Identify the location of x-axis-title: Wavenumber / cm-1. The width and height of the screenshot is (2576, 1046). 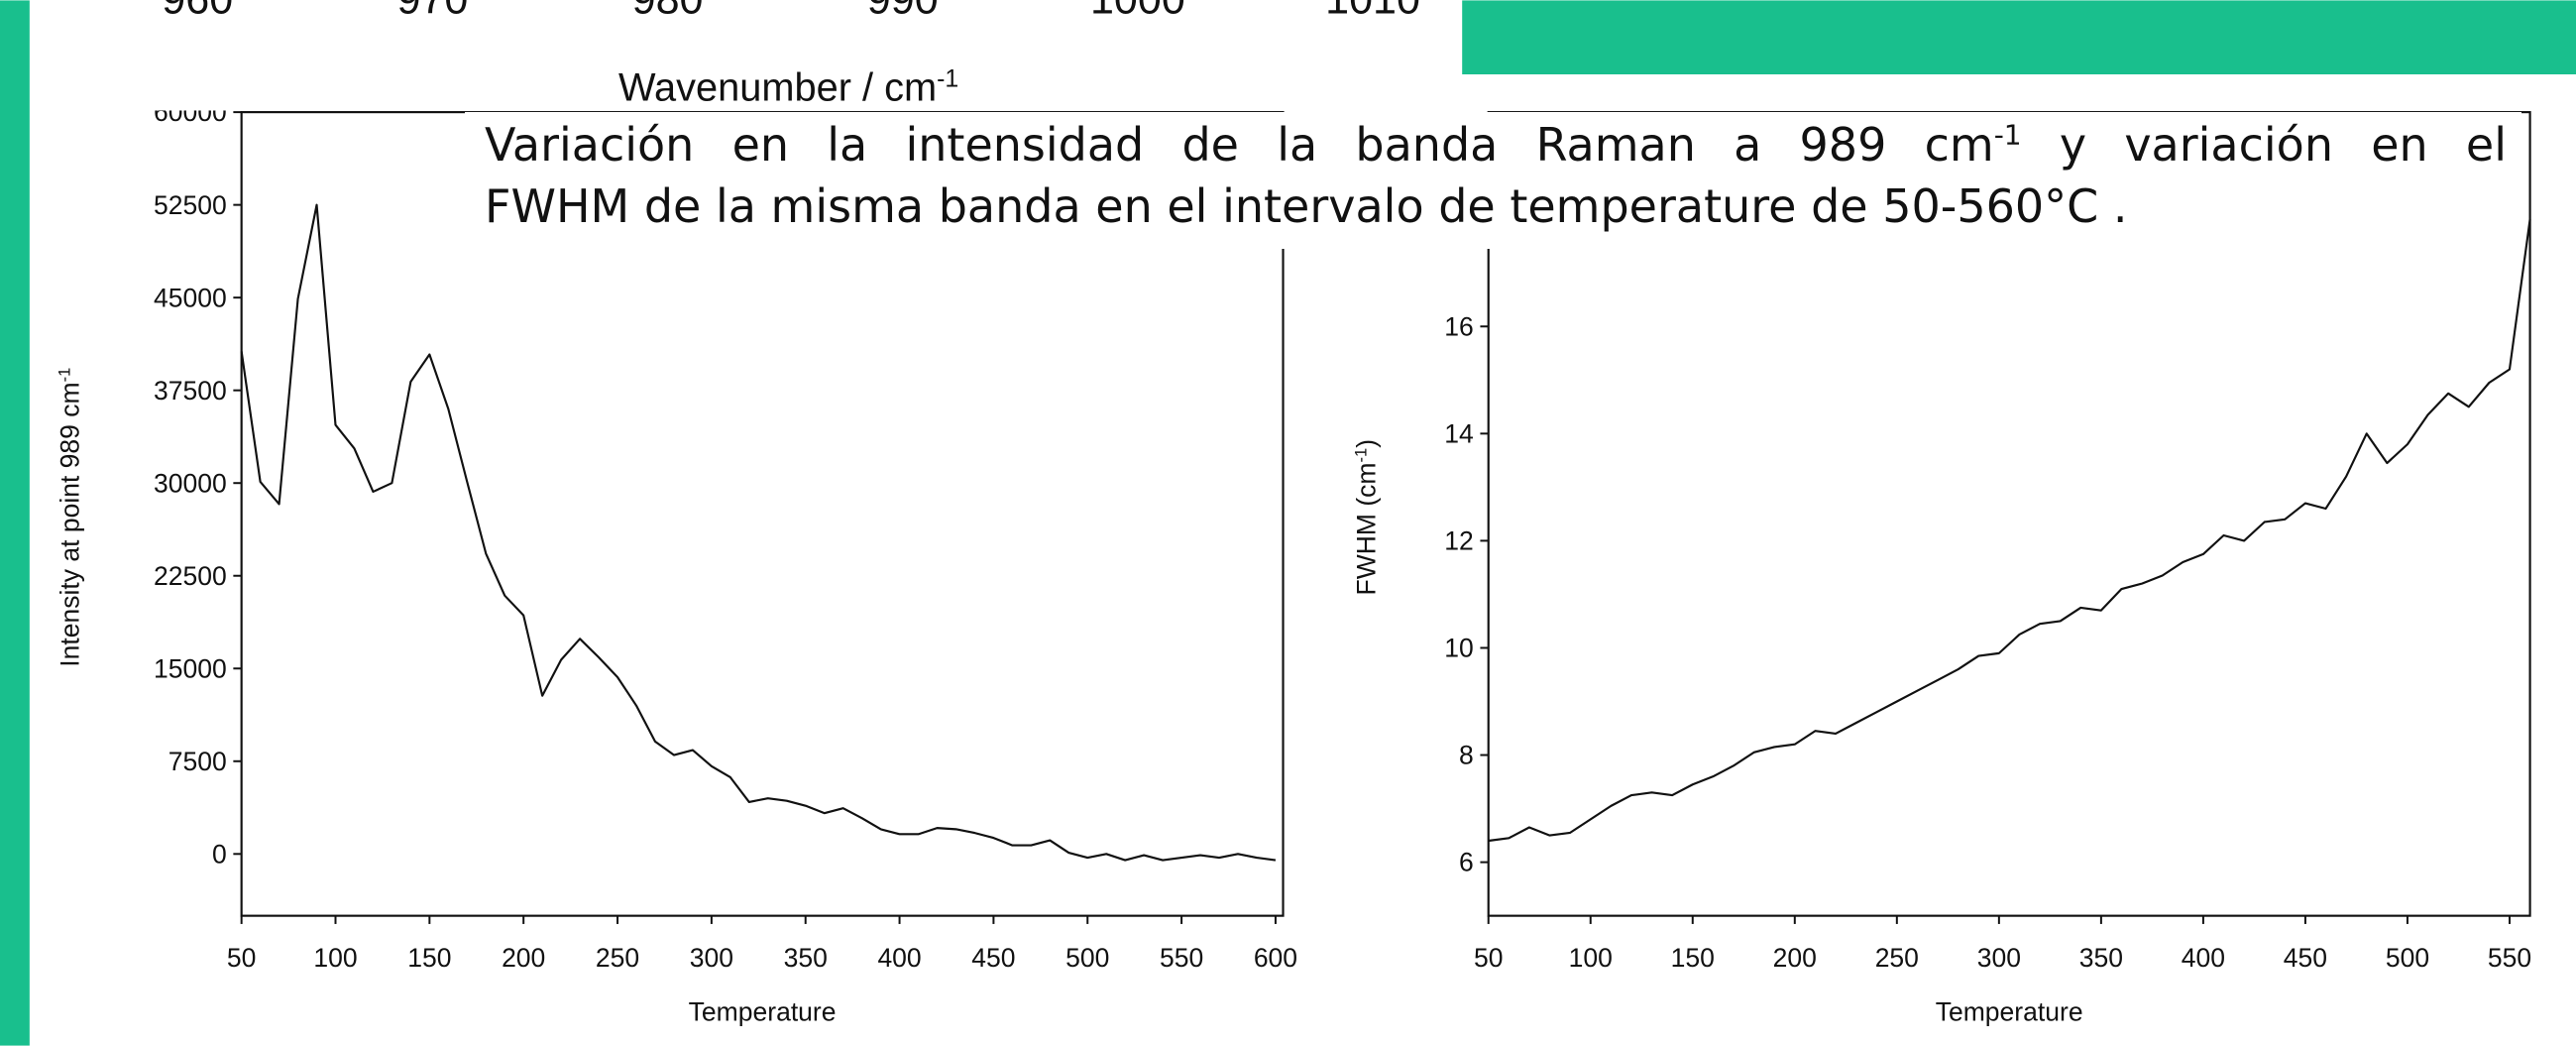
(788, 87).